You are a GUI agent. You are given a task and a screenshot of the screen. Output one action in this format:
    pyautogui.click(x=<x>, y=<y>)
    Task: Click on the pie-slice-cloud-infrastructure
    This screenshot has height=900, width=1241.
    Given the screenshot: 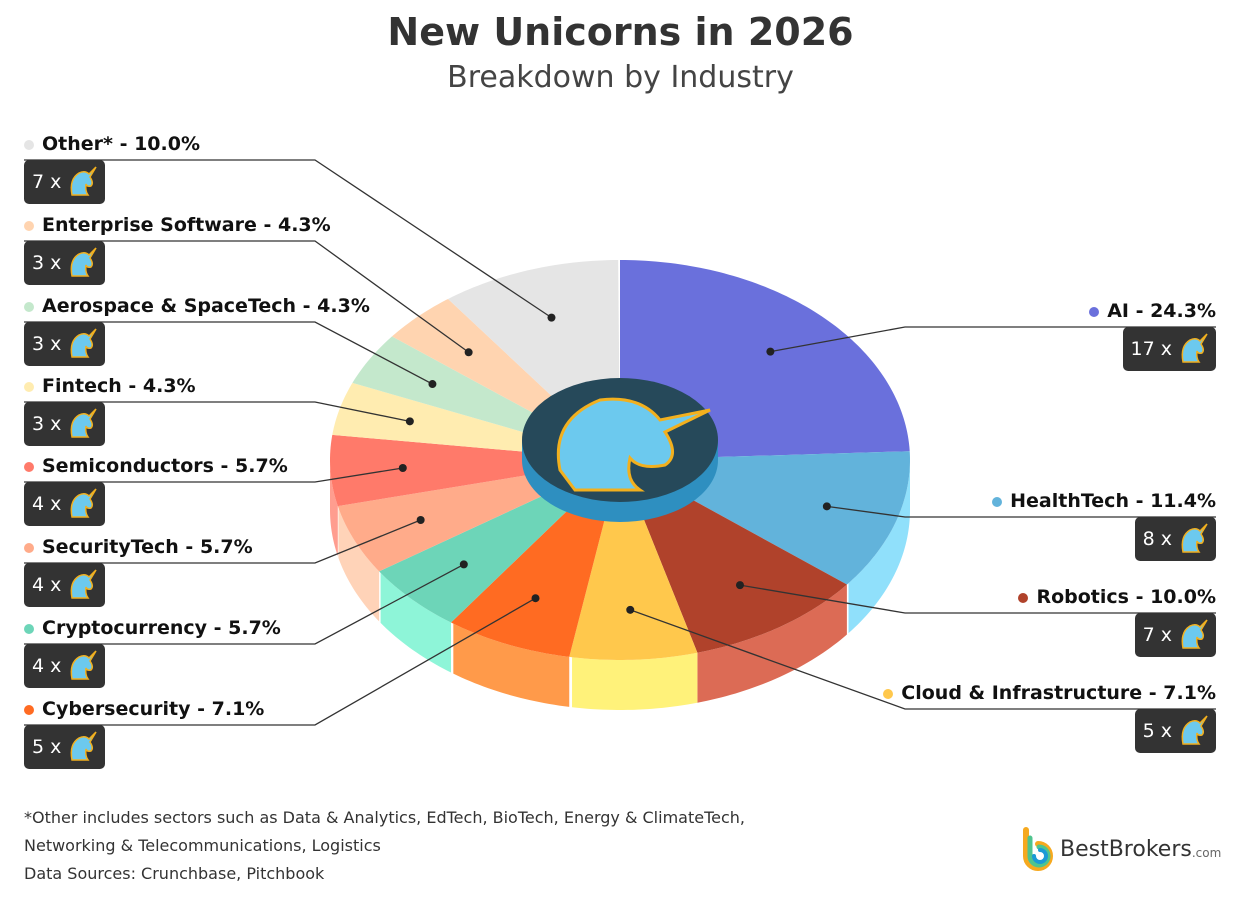 What is the action you would take?
    pyautogui.click(x=633, y=560)
    